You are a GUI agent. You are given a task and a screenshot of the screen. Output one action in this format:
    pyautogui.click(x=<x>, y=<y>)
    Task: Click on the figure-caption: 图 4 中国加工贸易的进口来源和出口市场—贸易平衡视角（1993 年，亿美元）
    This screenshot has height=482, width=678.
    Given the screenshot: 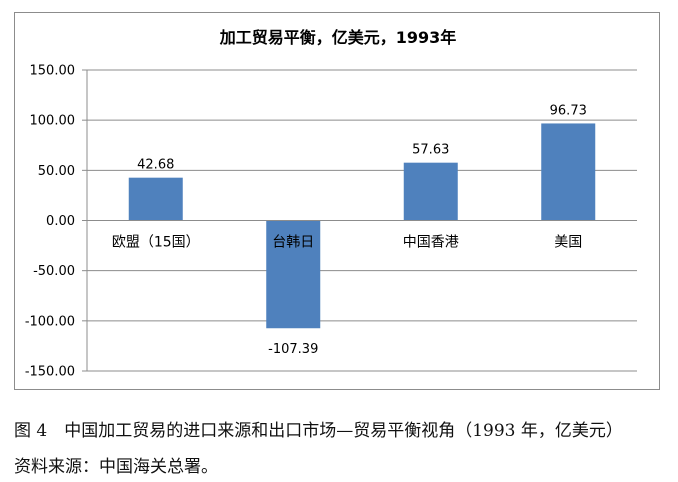 What is the action you would take?
    pyautogui.click(x=318, y=431)
    